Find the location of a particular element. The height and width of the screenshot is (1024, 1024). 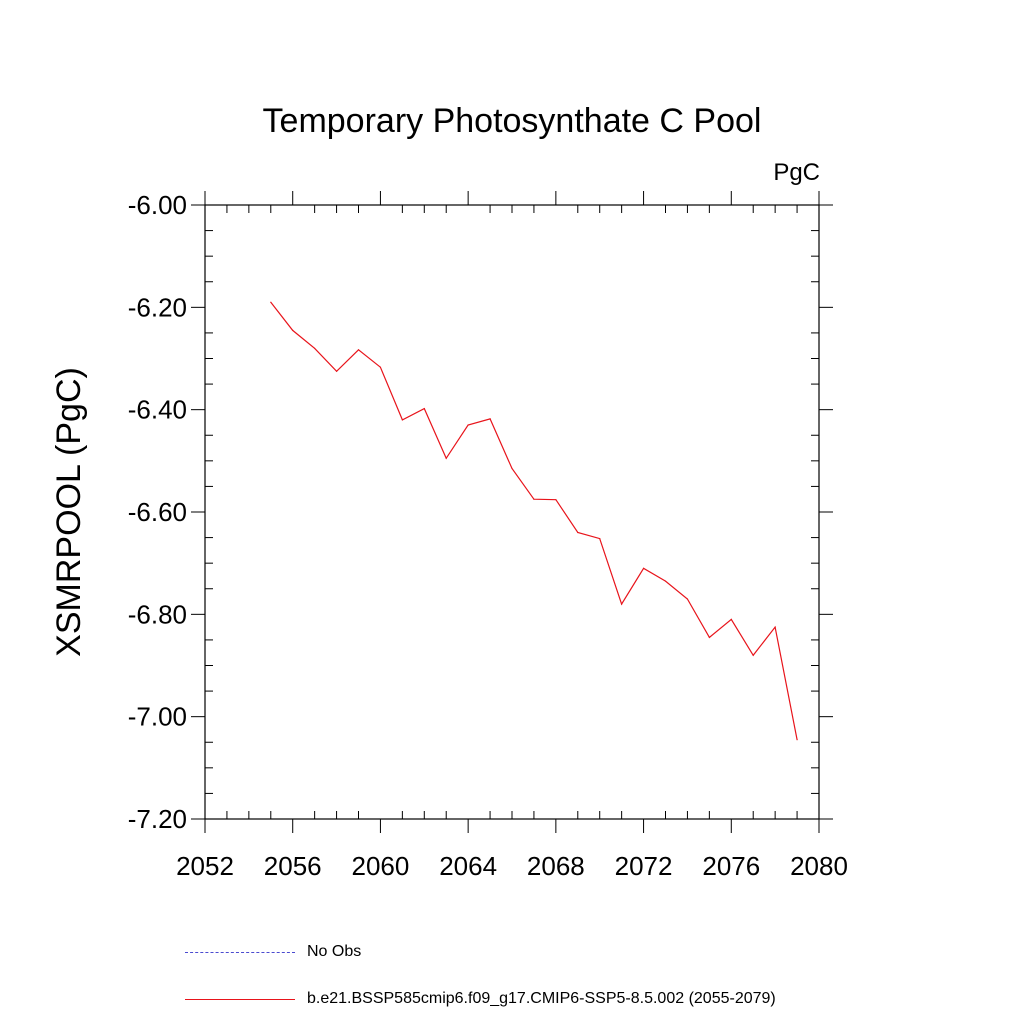

y-tick-label: -6.60 is located at coordinates (157, 512).